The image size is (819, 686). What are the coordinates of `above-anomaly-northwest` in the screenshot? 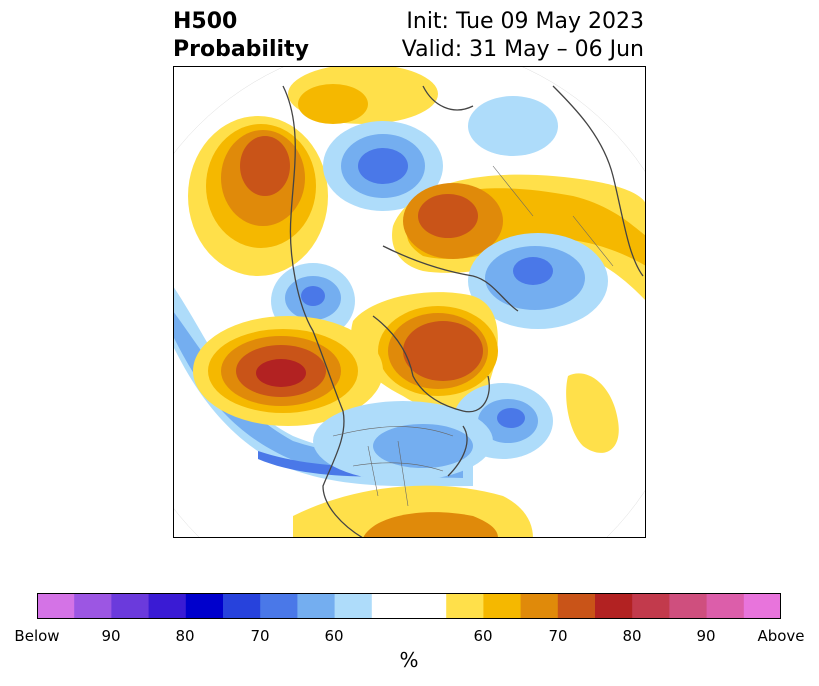 It's located at (258, 196).